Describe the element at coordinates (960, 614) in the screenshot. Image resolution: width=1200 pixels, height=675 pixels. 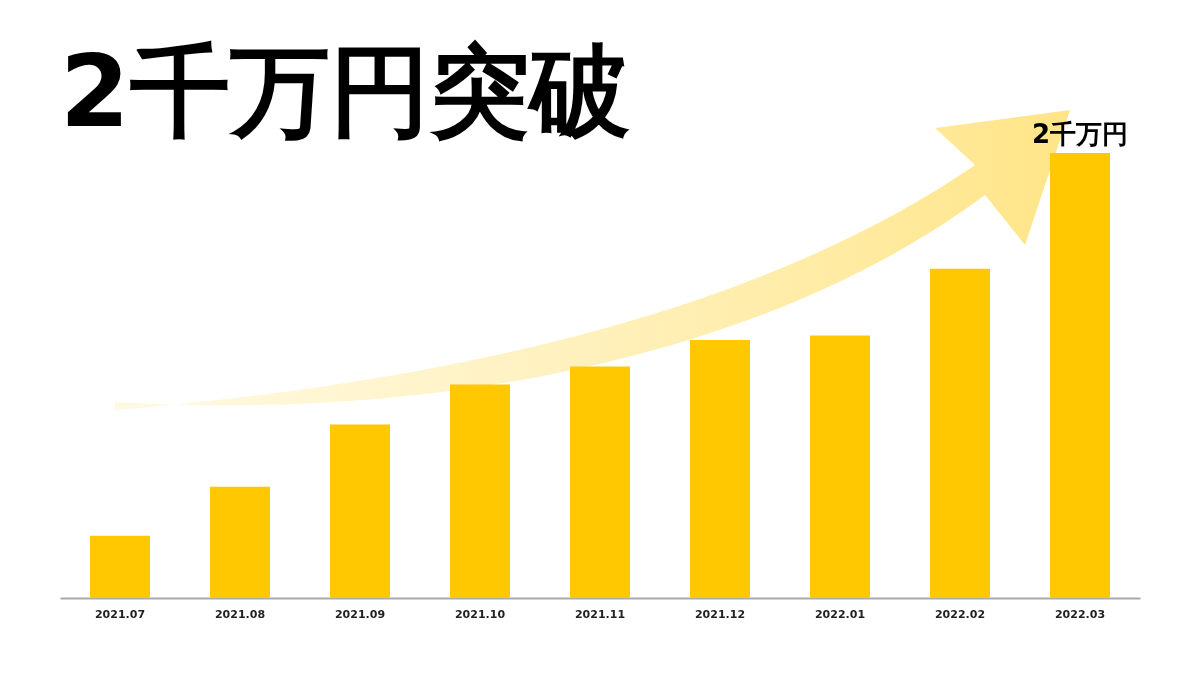
I see `x-tick-label: 2022.02` at that location.